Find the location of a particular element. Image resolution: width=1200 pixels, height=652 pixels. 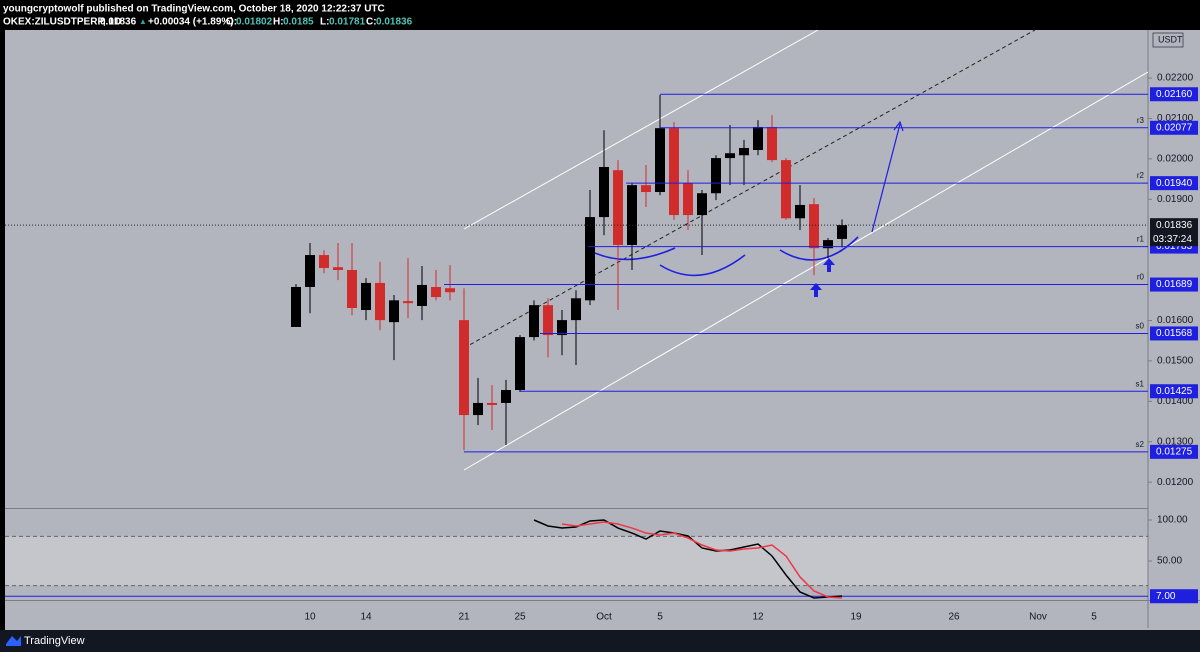

level-label: 0.01275 is located at coordinates (1174, 451).